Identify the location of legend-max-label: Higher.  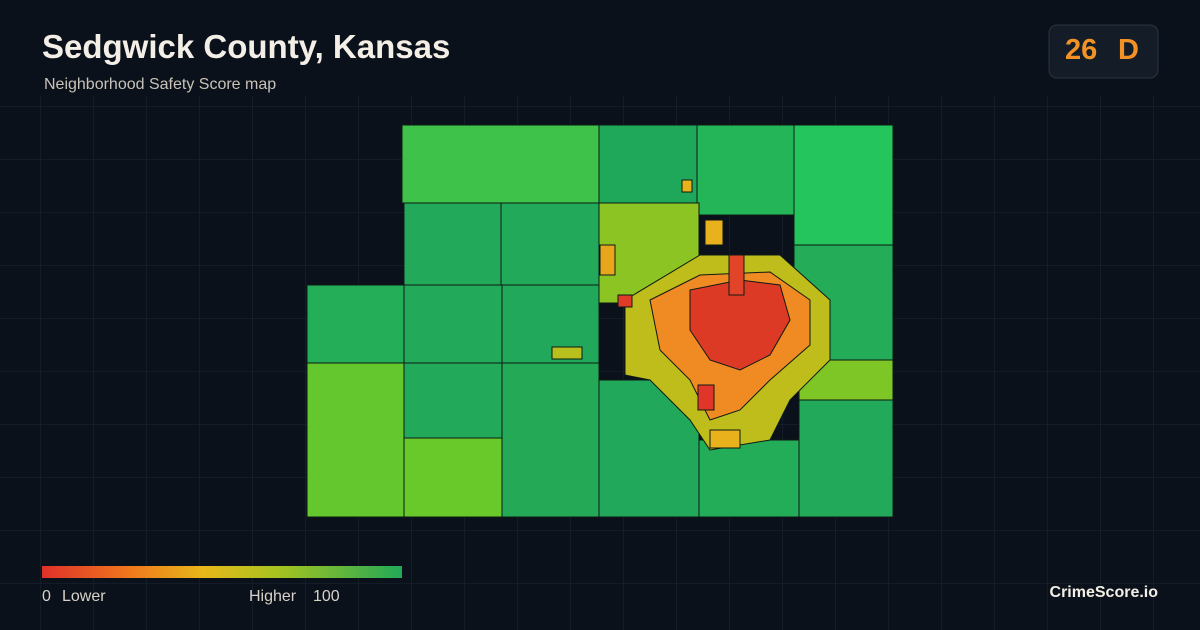
(273, 596).